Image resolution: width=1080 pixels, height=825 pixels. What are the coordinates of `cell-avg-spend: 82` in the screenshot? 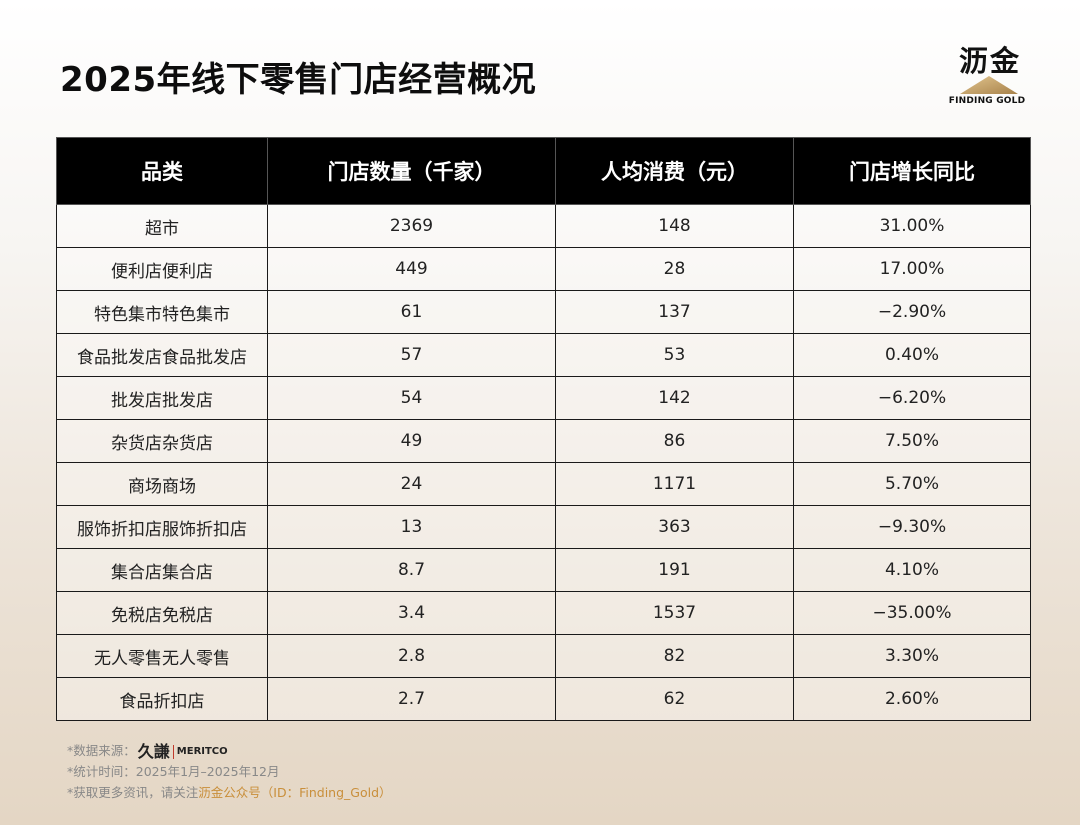 It's located at (674, 656).